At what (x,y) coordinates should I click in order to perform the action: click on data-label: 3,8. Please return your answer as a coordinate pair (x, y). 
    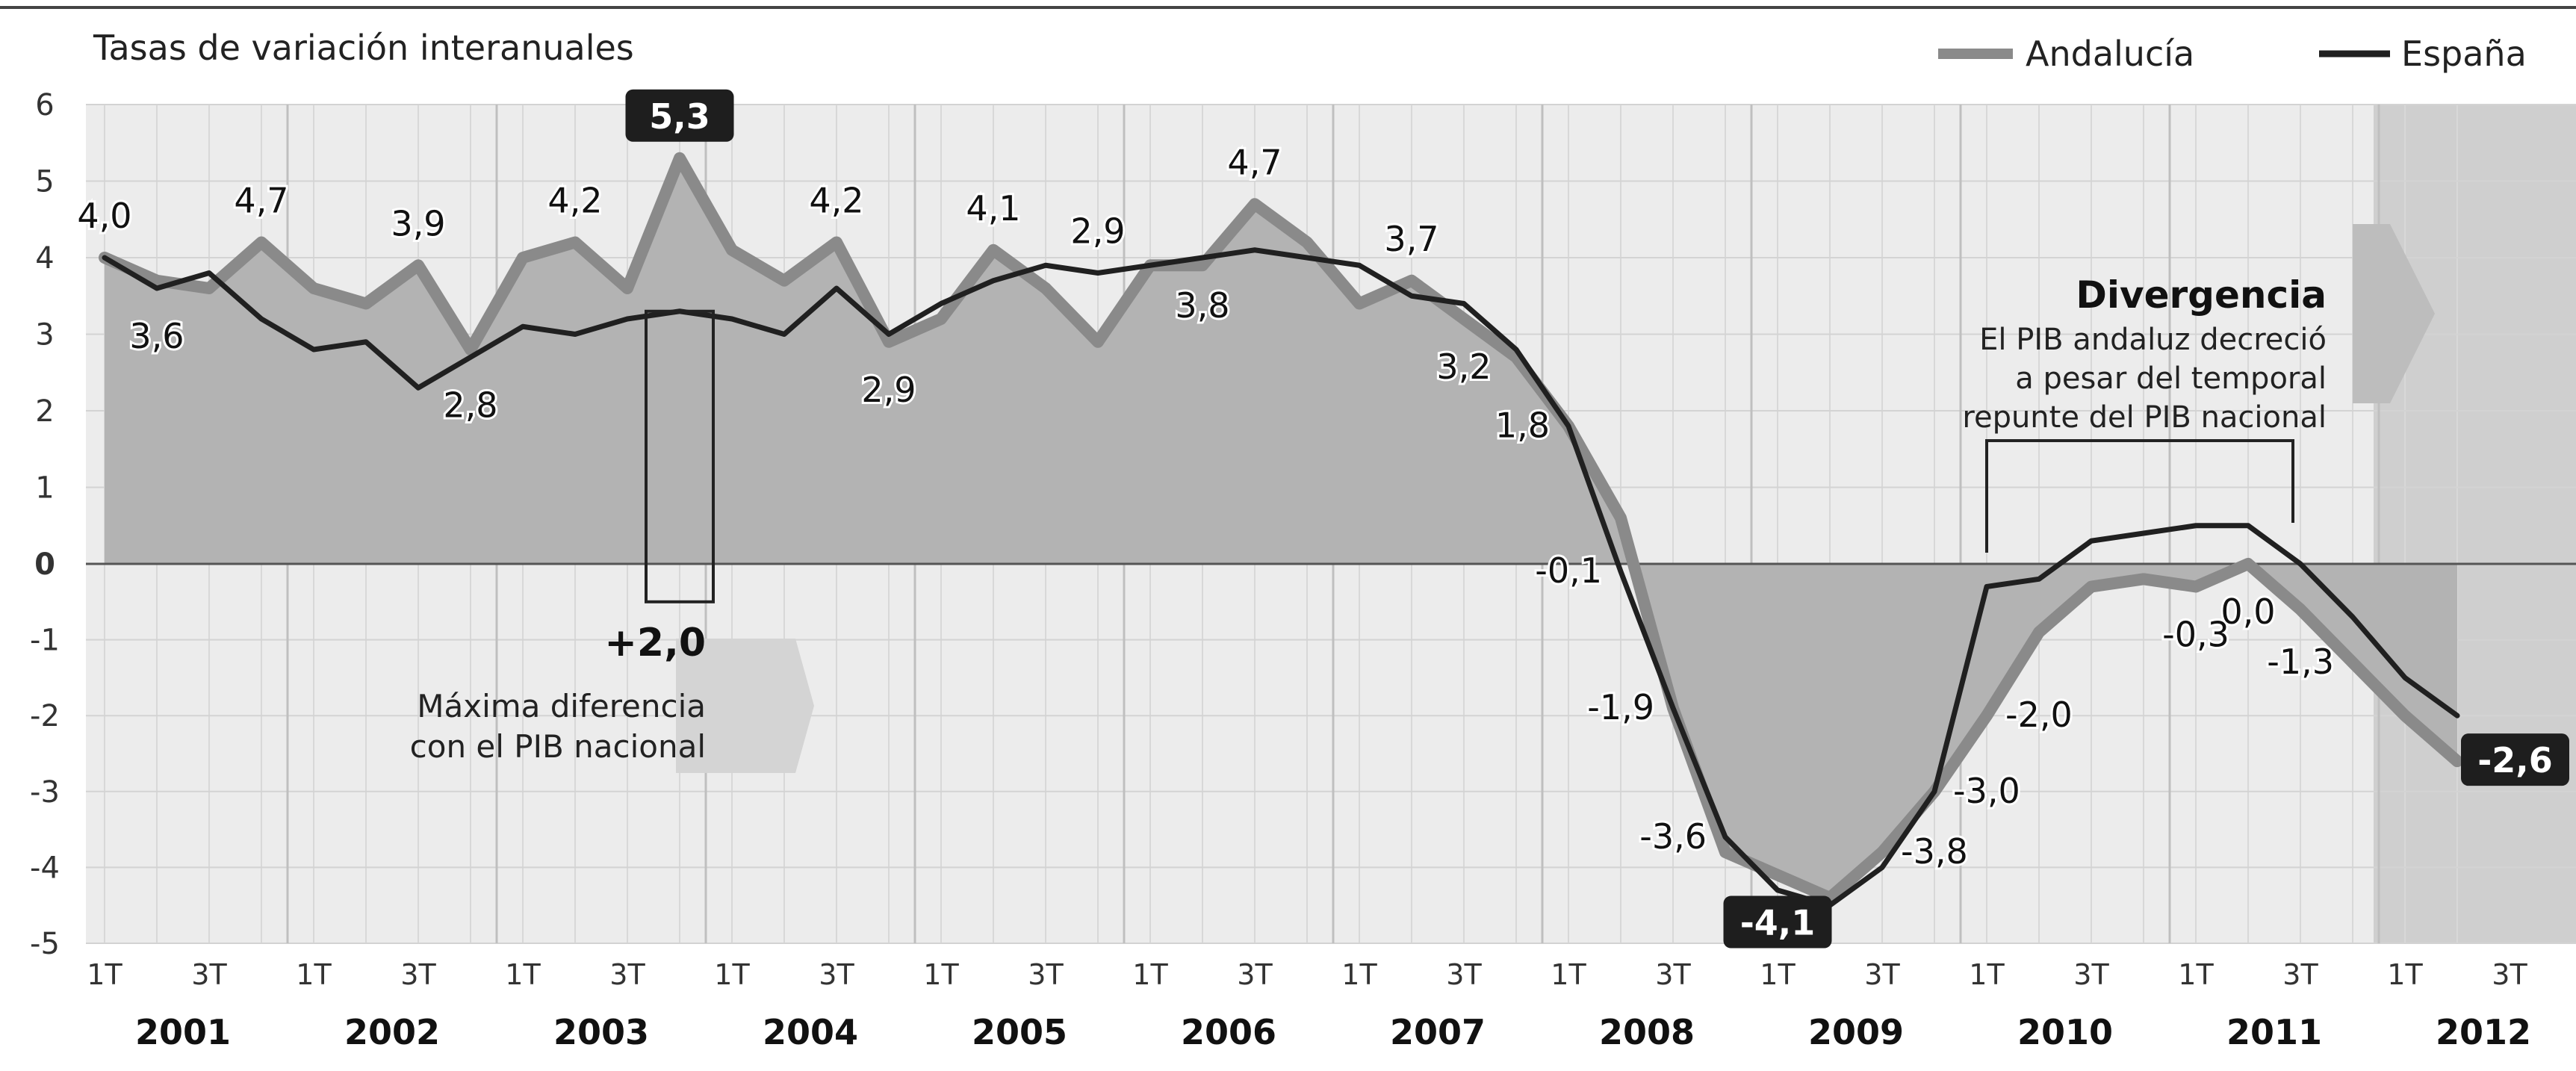
    Looking at the image, I should click on (1202, 305).